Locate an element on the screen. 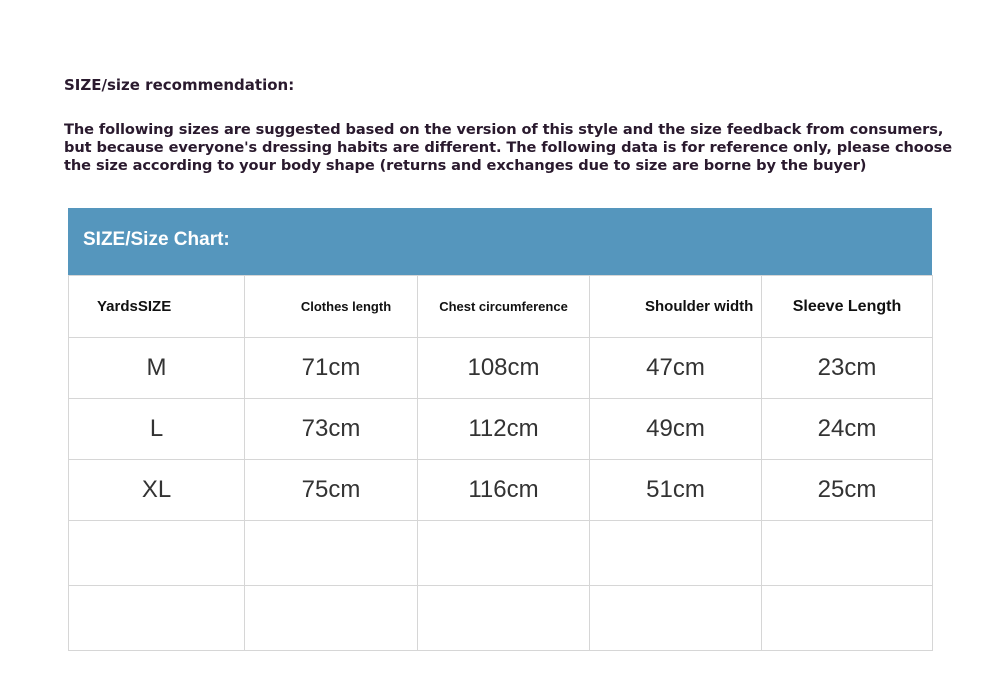  column-header: Shoulder width is located at coordinates (675, 306).